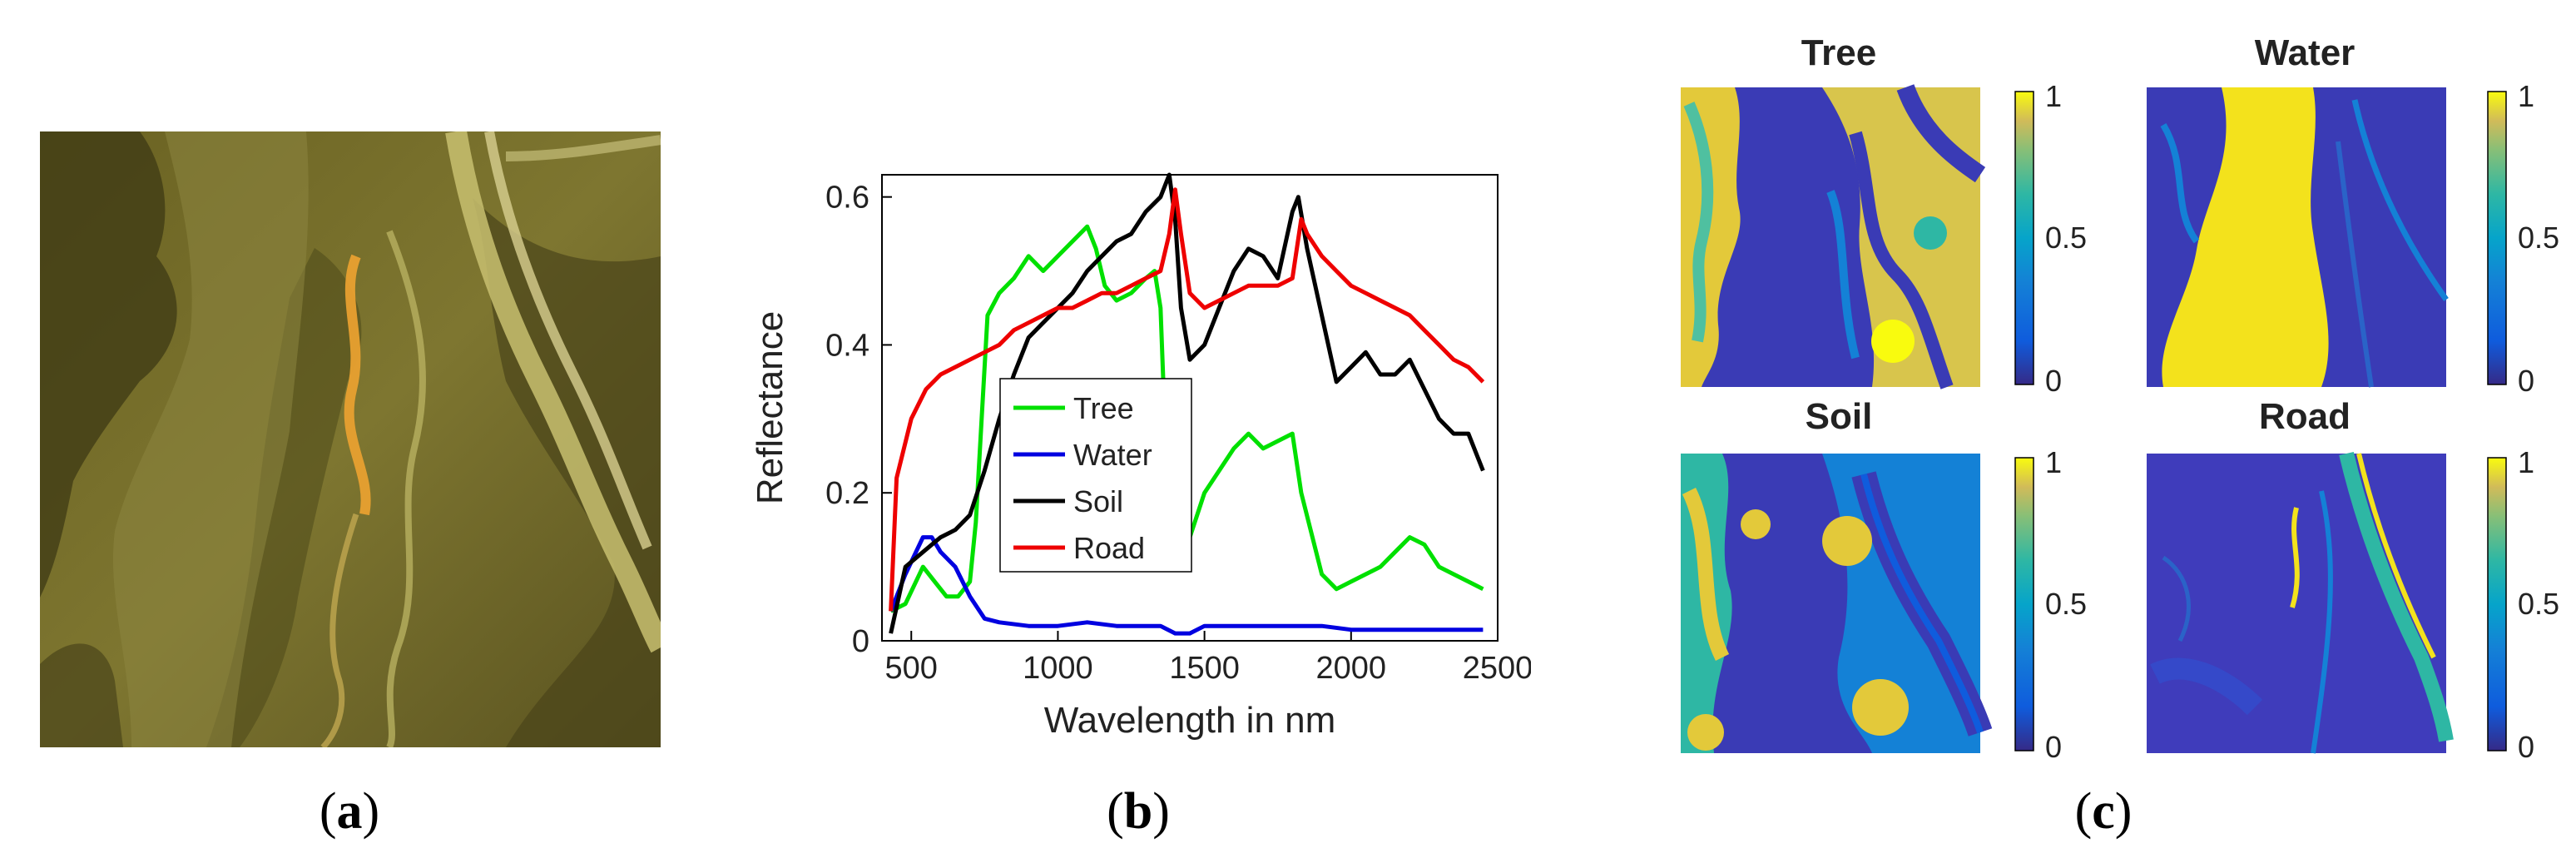  Describe the element at coordinates (847, 345) in the screenshot. I see `y-tick-label: 0.4` at that location.